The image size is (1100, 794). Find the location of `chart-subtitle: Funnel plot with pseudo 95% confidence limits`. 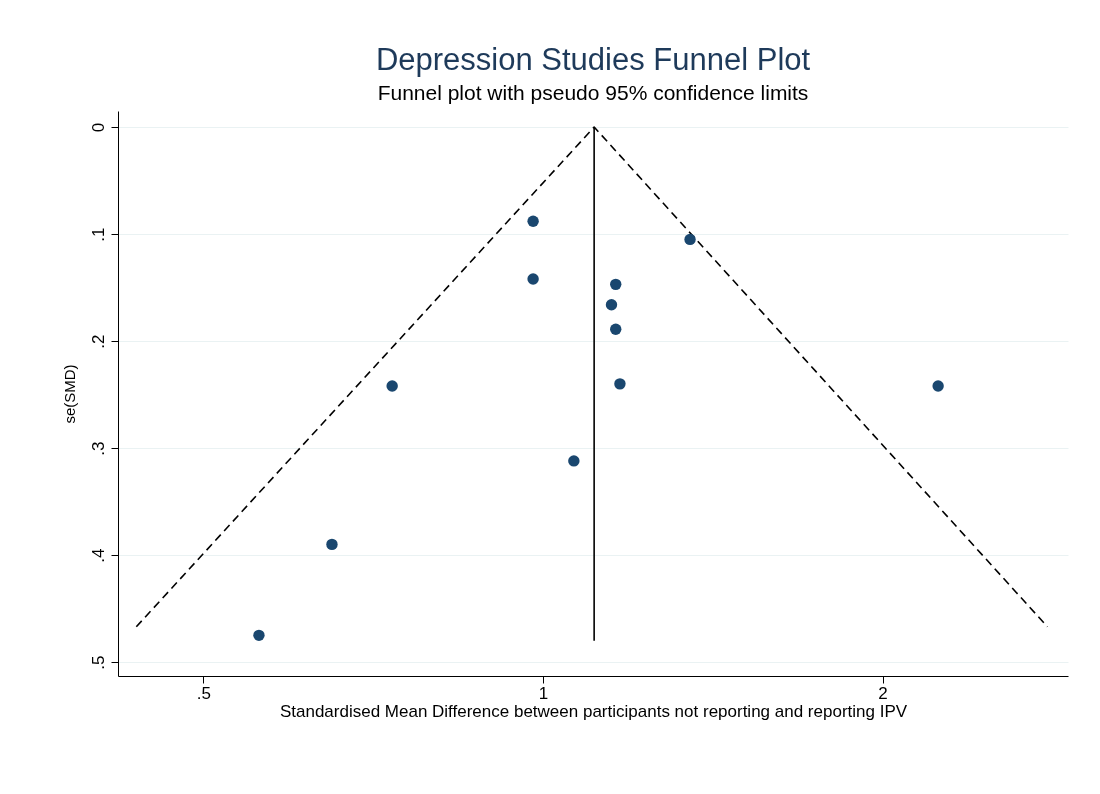

chart-subtitle: Funnel plot with pseudo 95% confidence limits is located at coordinates (593, 92).